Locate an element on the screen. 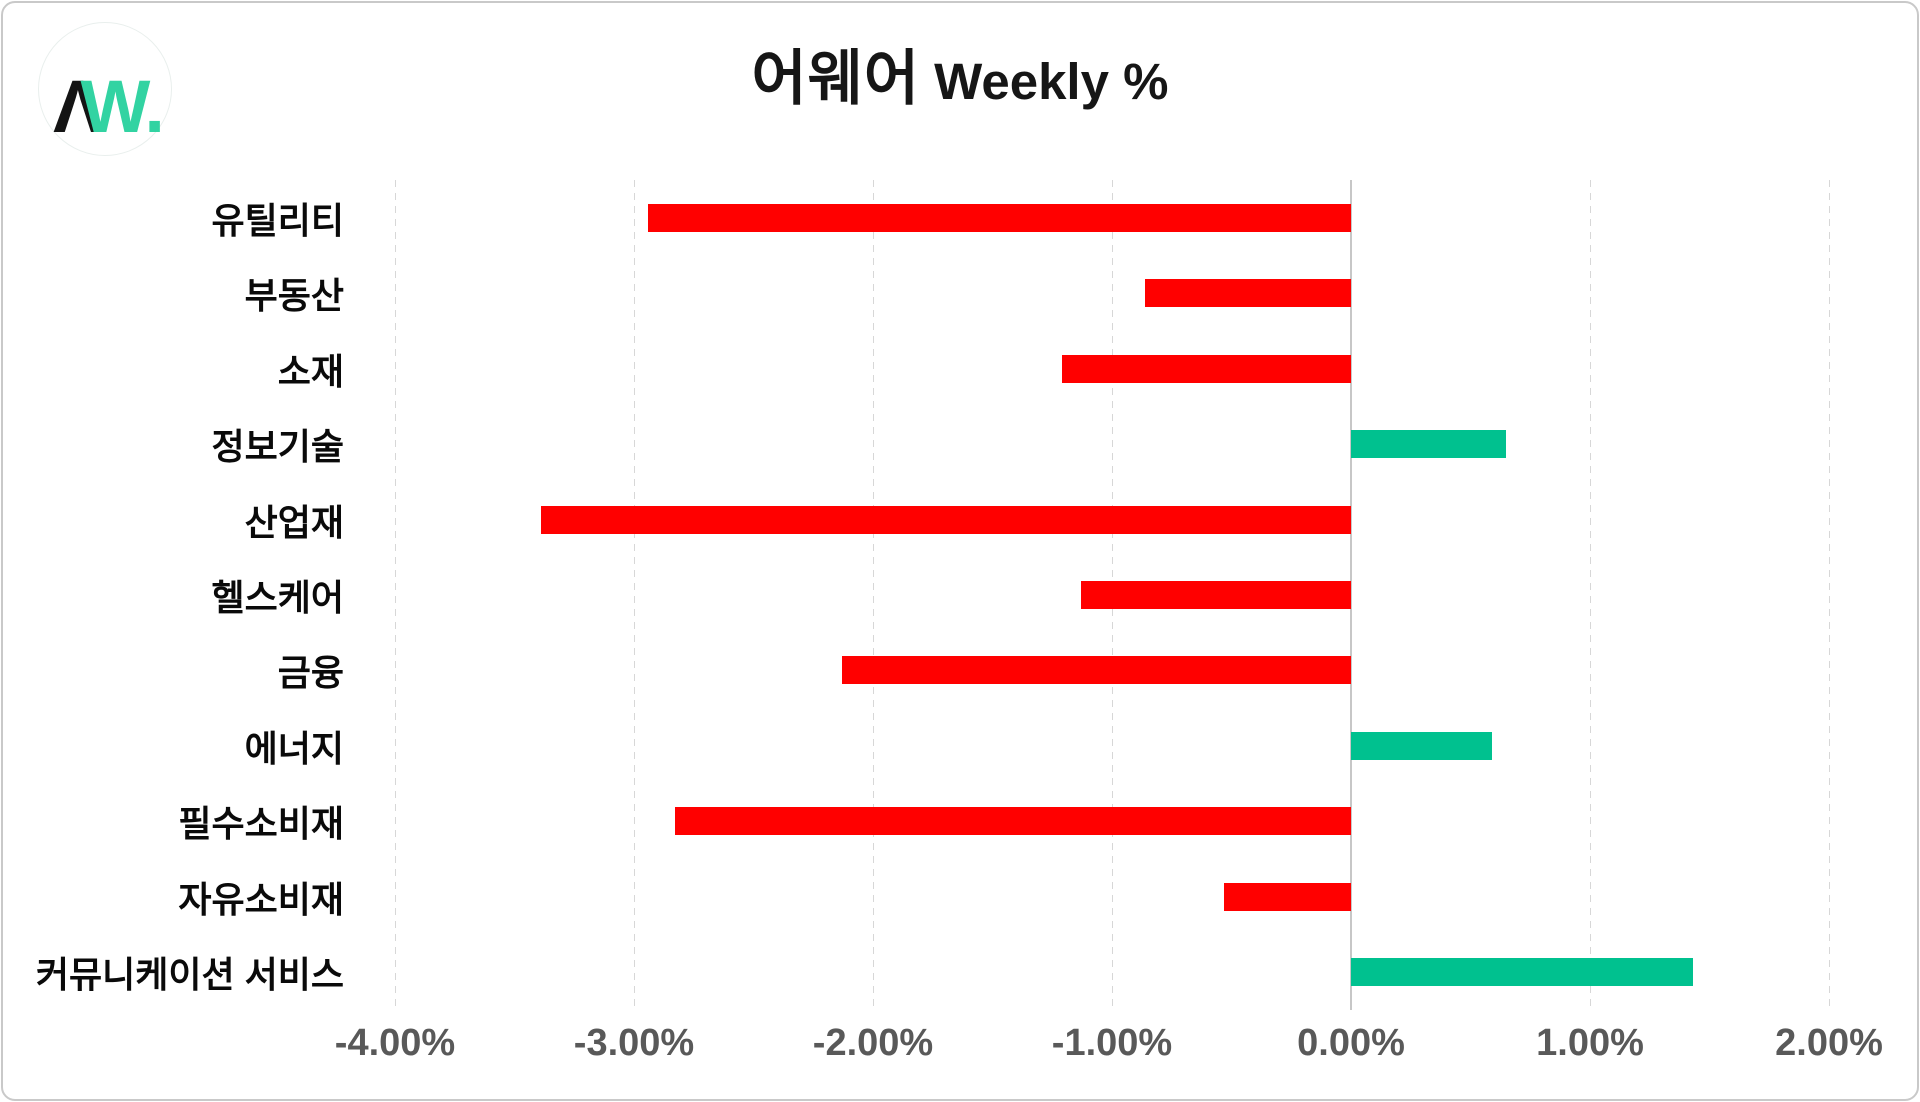 The width and height of the screenshot is (1920, 1102). logo-letter-a: Λ is located at coordinates (77, 107).